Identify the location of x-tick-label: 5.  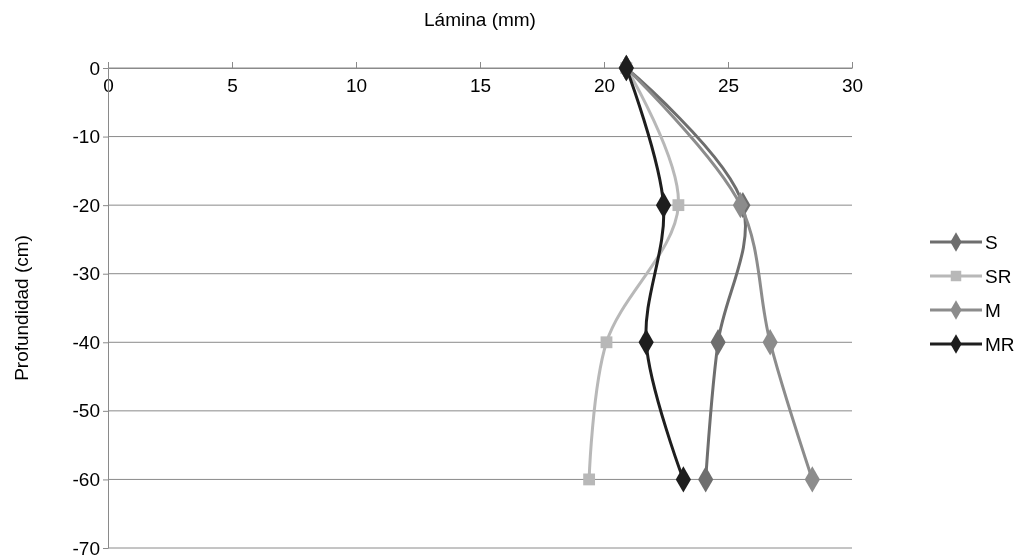
(232, 85).